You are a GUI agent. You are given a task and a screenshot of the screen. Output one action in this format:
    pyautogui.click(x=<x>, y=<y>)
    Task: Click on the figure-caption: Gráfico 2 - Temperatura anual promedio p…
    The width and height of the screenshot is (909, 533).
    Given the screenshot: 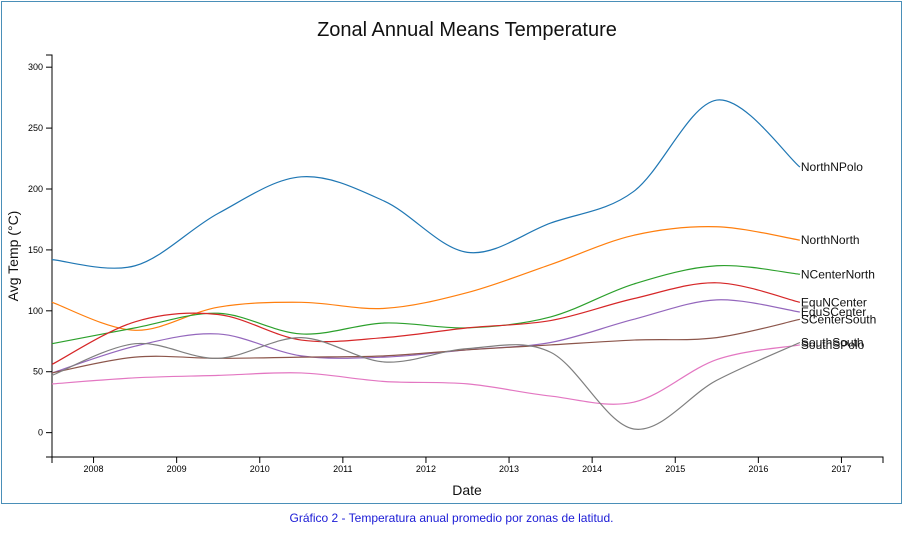 What is the action you would take?
    pyautogui.click(x=451, y=518)
    